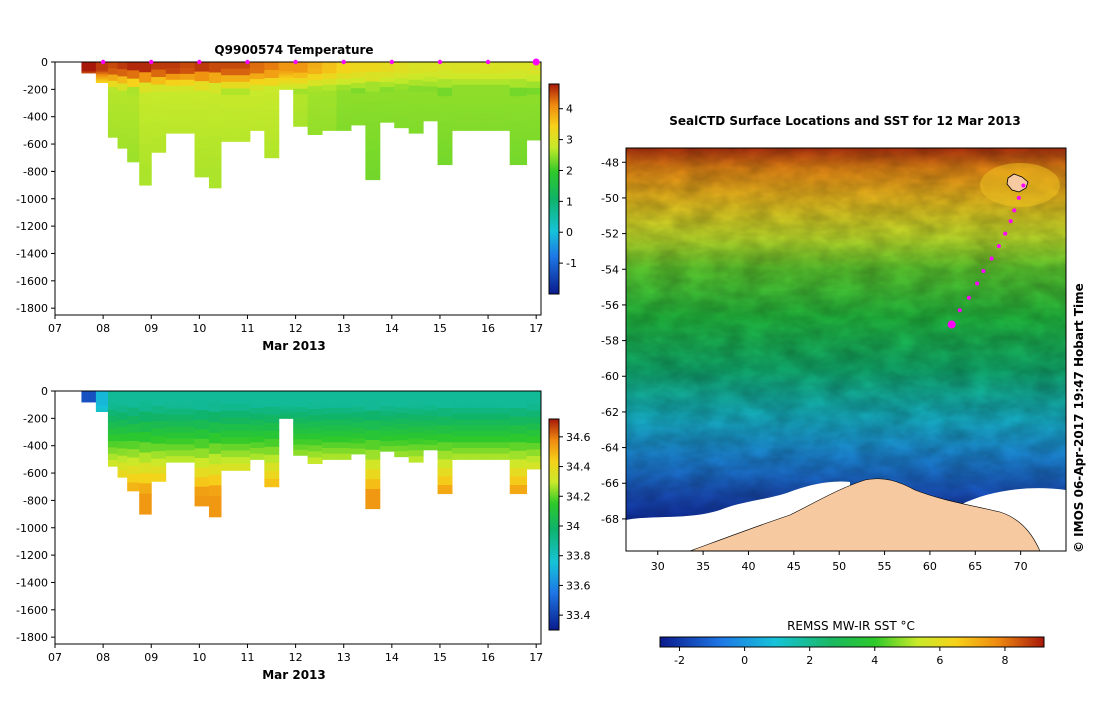  I want to click on temperature-y-tick-label: -1000, so click(32, 199).